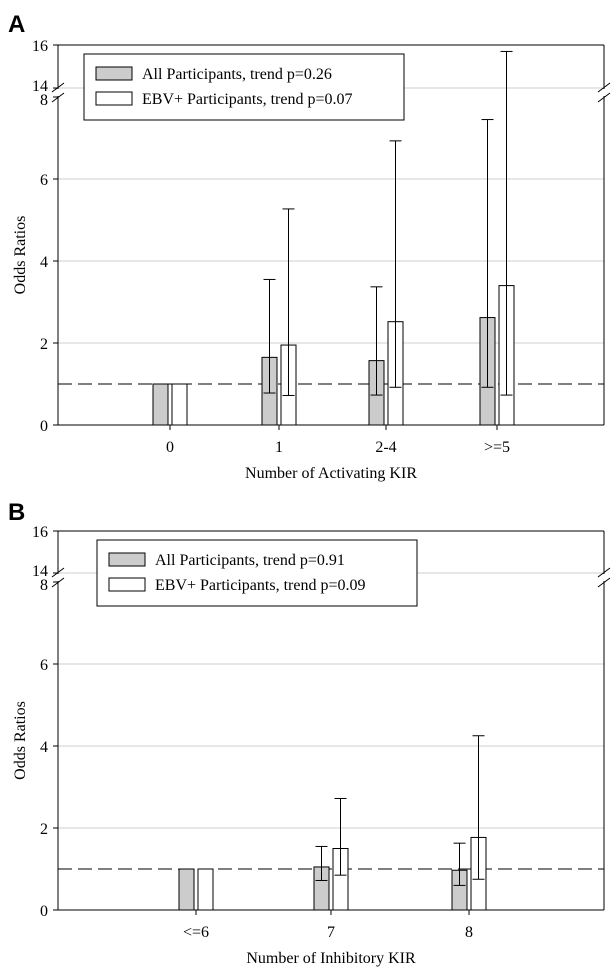  Describe the element at coordinates (497, 447) in the screenshot. I see `x-tick-label: >=5` at that location.